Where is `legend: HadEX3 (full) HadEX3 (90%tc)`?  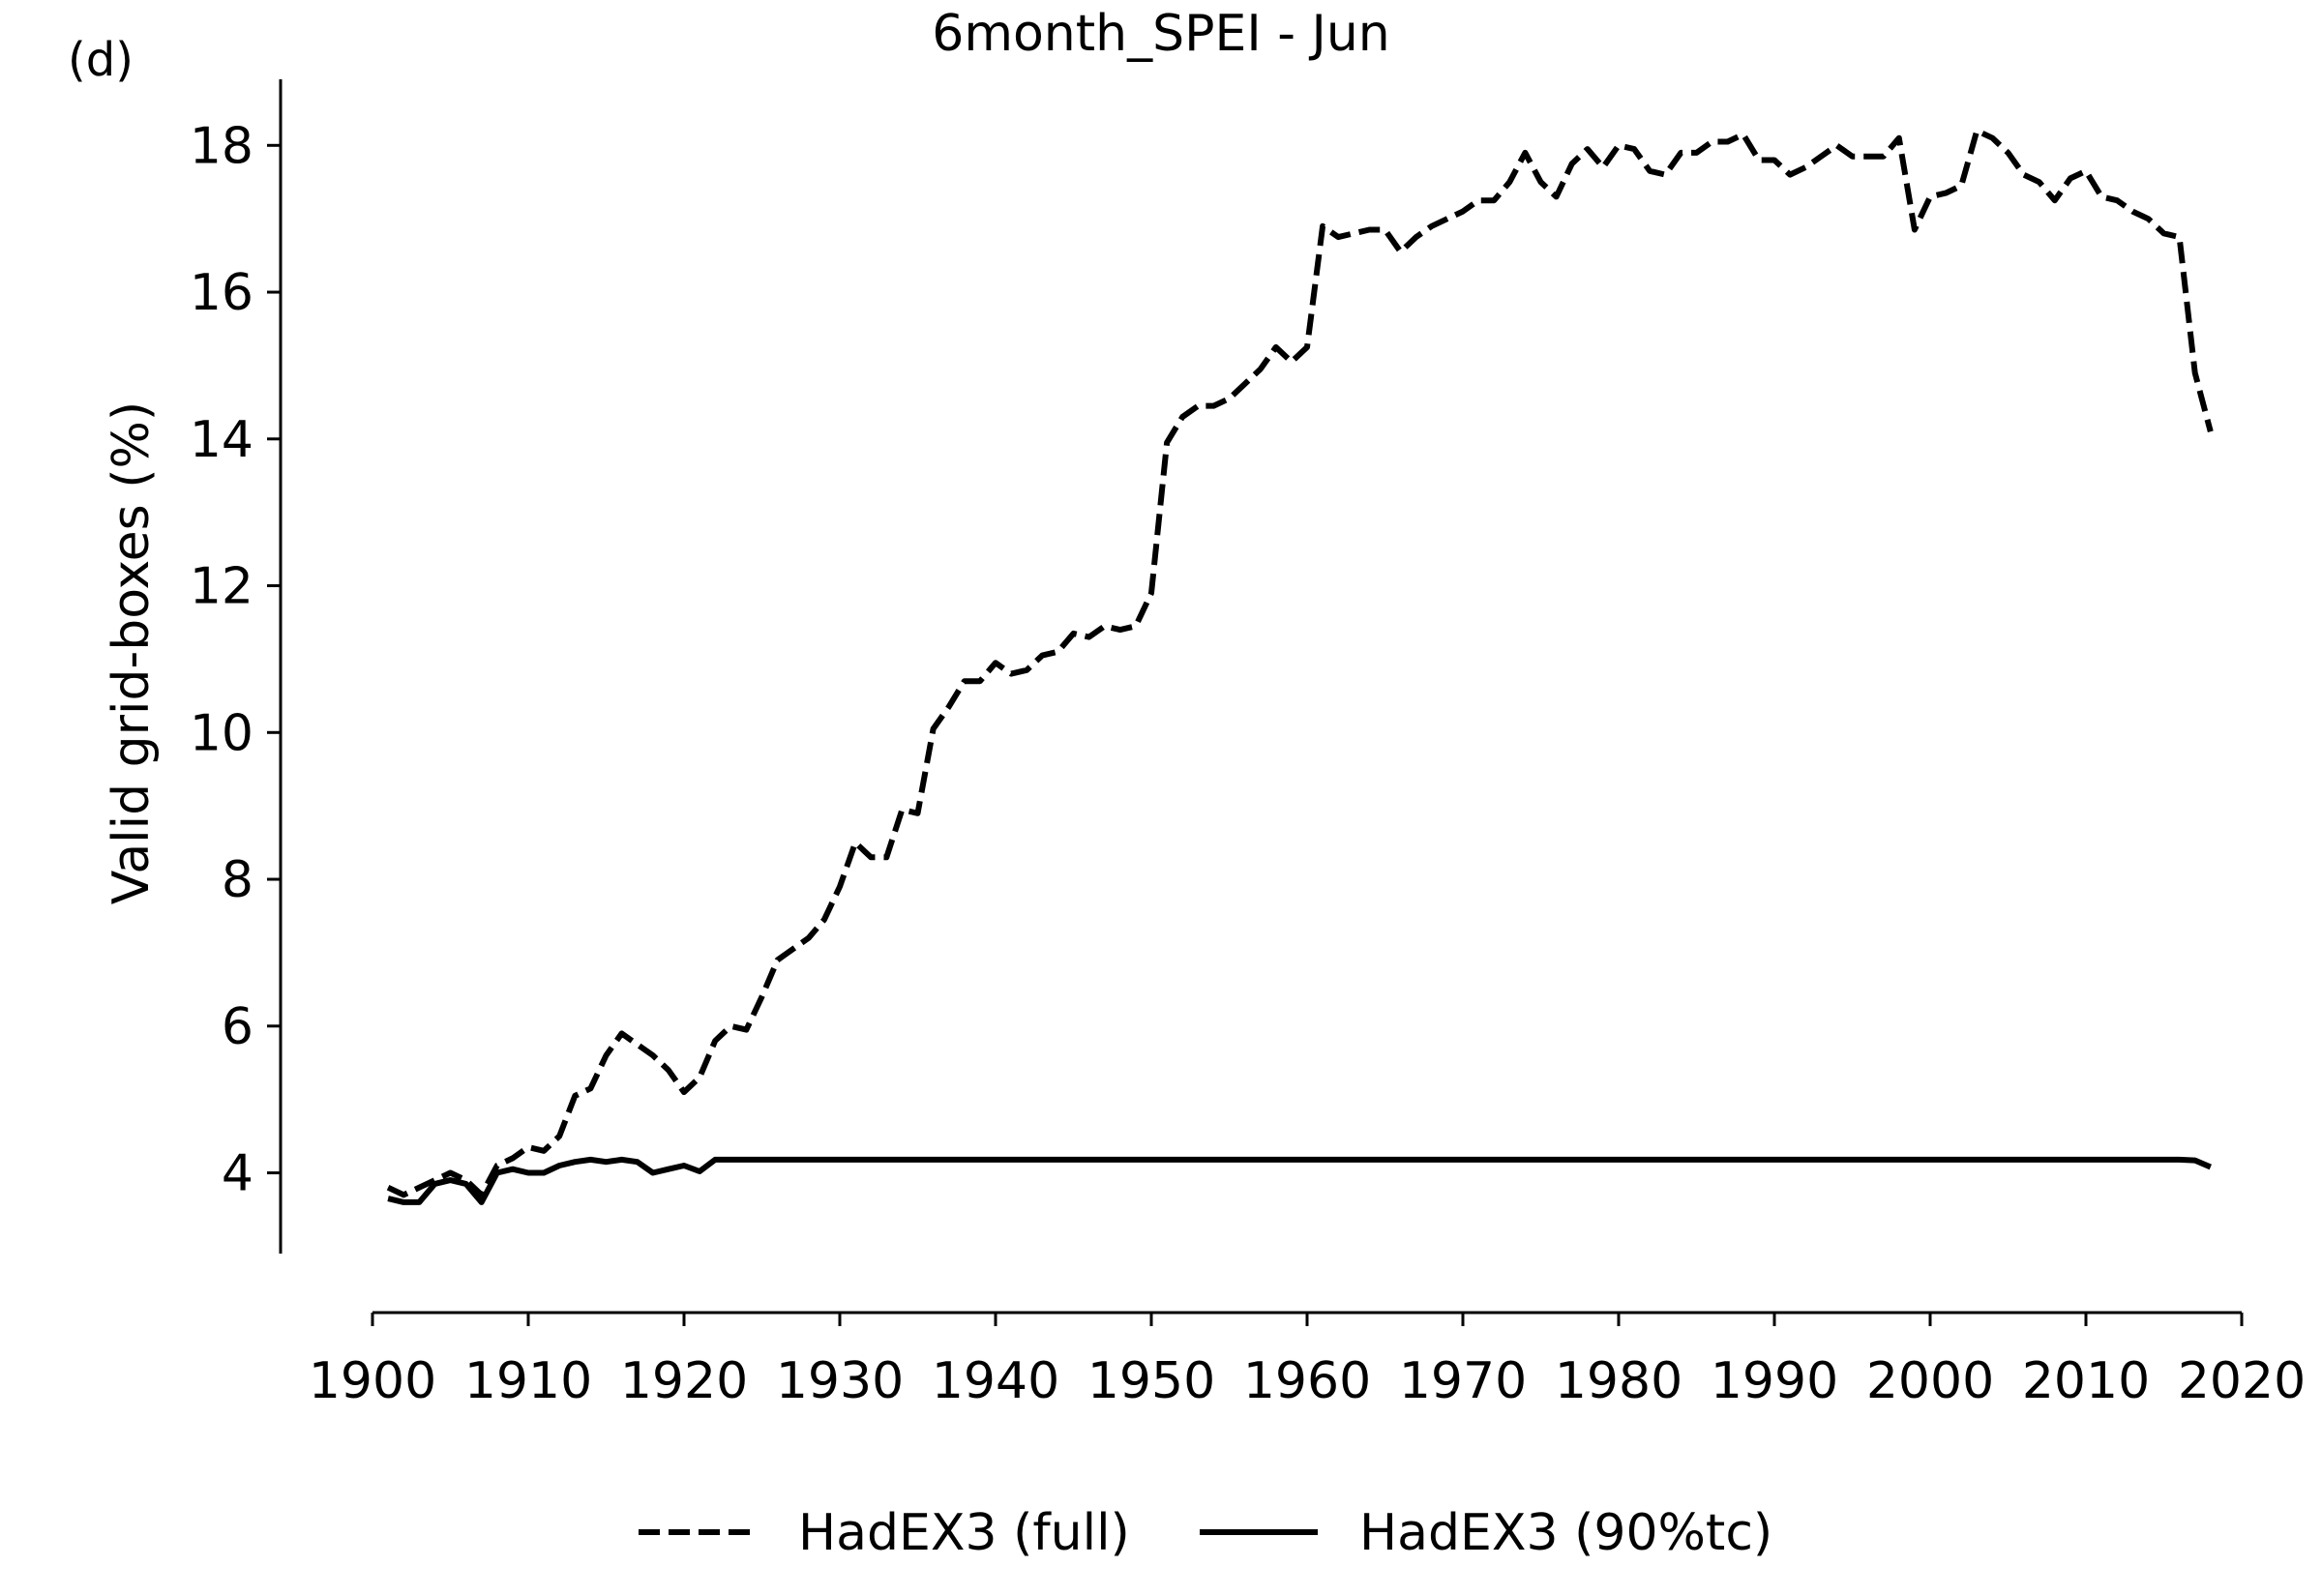 legend: HadEX3 (full) HadEX3 (90%tc) is located at coordinates (1205, 1533).